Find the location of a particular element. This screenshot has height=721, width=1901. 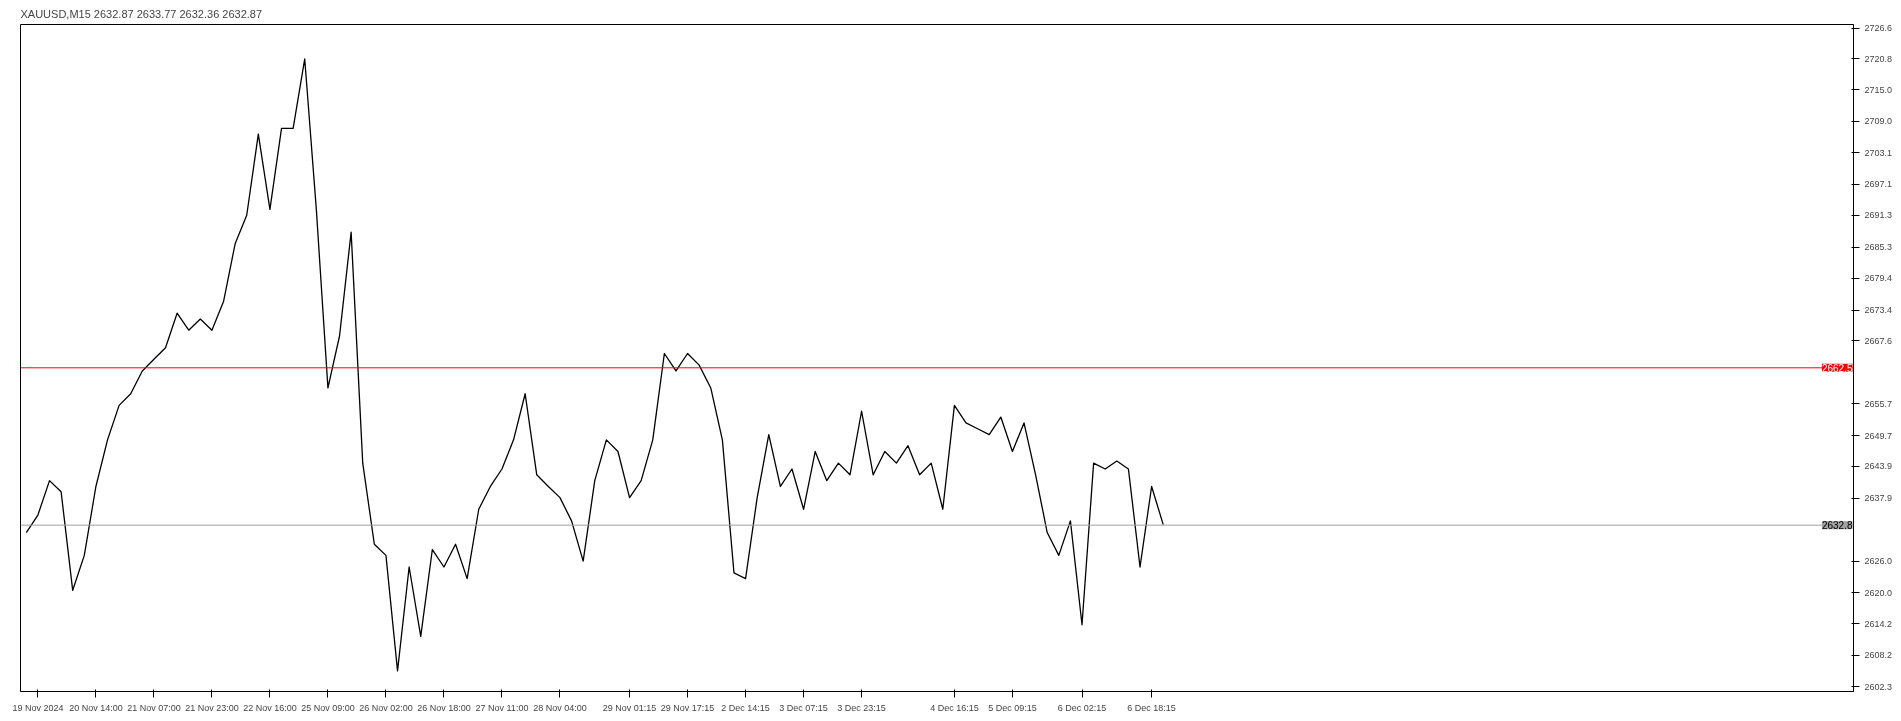

x-tick-label: 22 Nov 16:00 is located at coordinates (270, 707).